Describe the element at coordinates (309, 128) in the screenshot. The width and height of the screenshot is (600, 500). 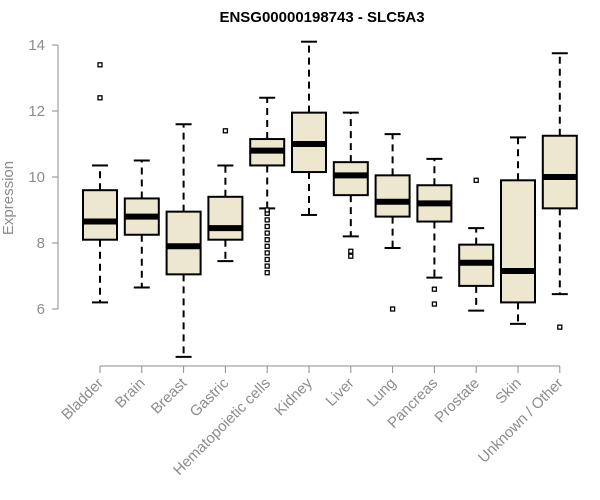
I see `box-kidney` at that location.